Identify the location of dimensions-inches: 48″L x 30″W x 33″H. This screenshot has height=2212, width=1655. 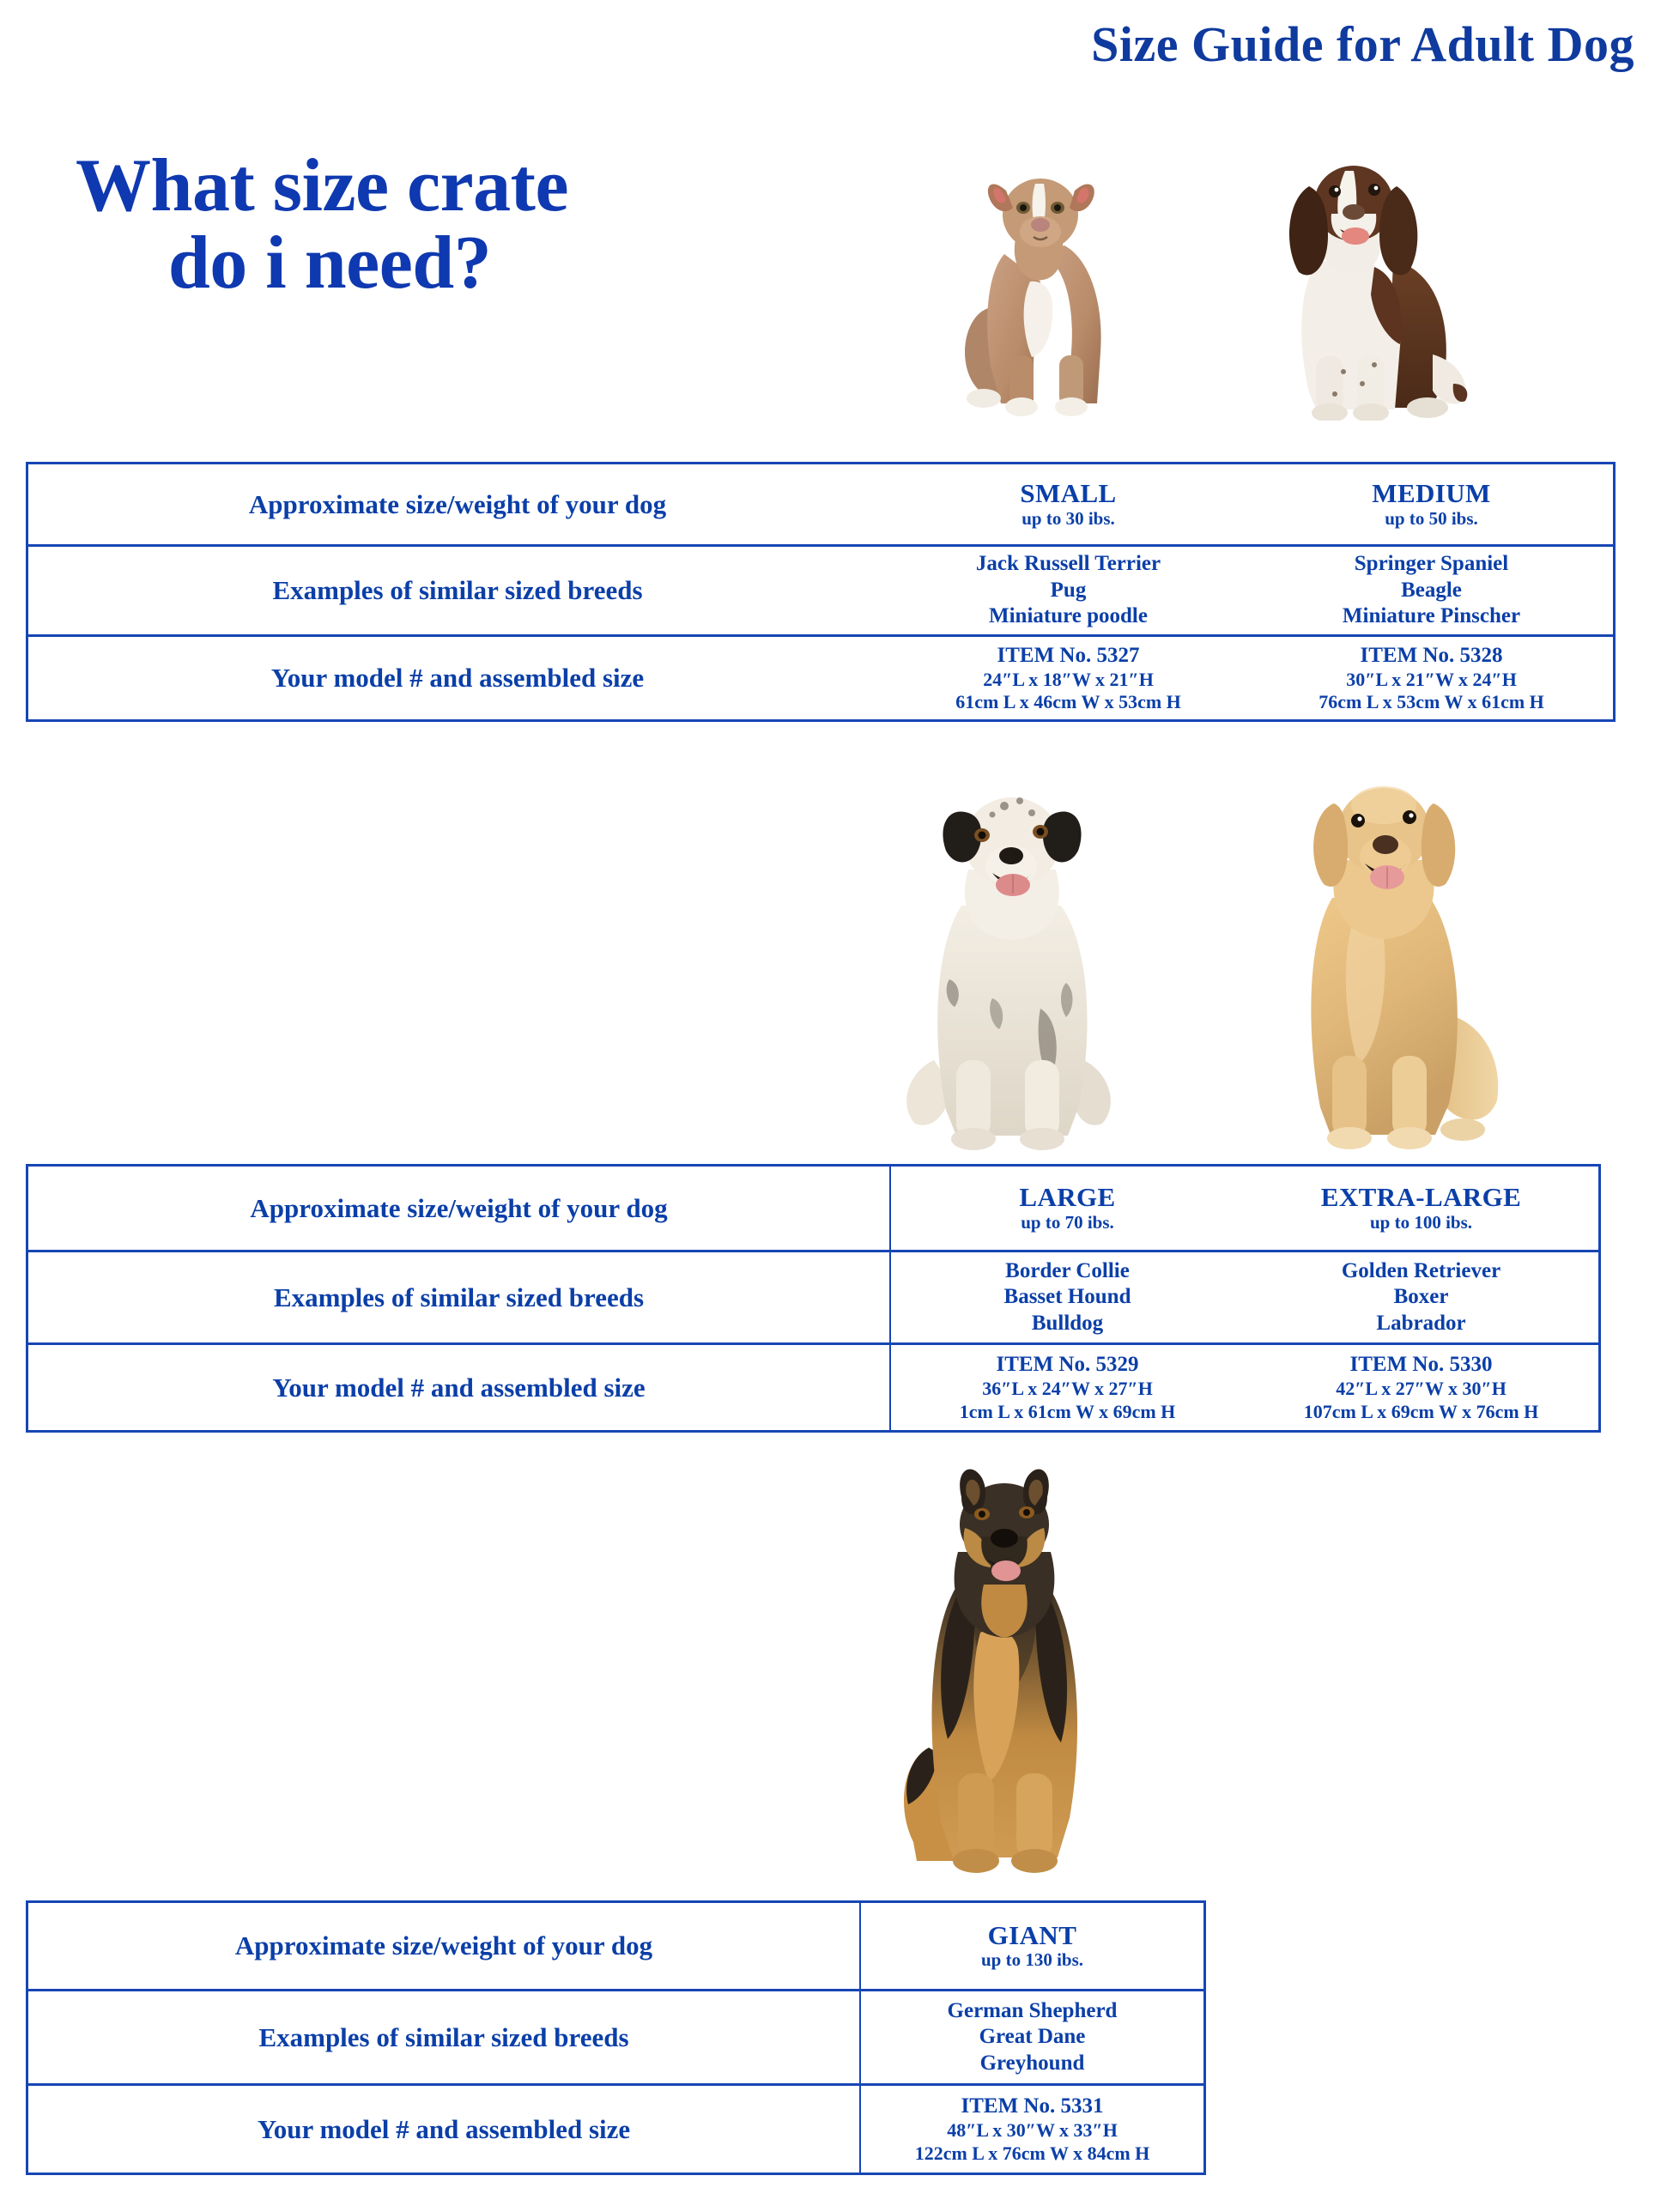
(1032, 2130).